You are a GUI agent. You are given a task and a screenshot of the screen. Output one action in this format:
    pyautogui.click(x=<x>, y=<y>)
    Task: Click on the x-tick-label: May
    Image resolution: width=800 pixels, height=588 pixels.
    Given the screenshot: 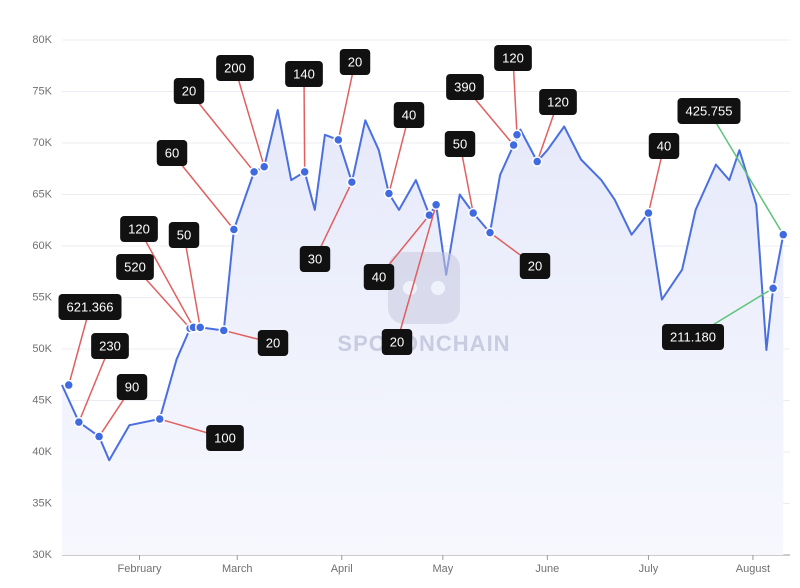 What is the action you would take?
    pyautogui.click(x=442, y=569)
    